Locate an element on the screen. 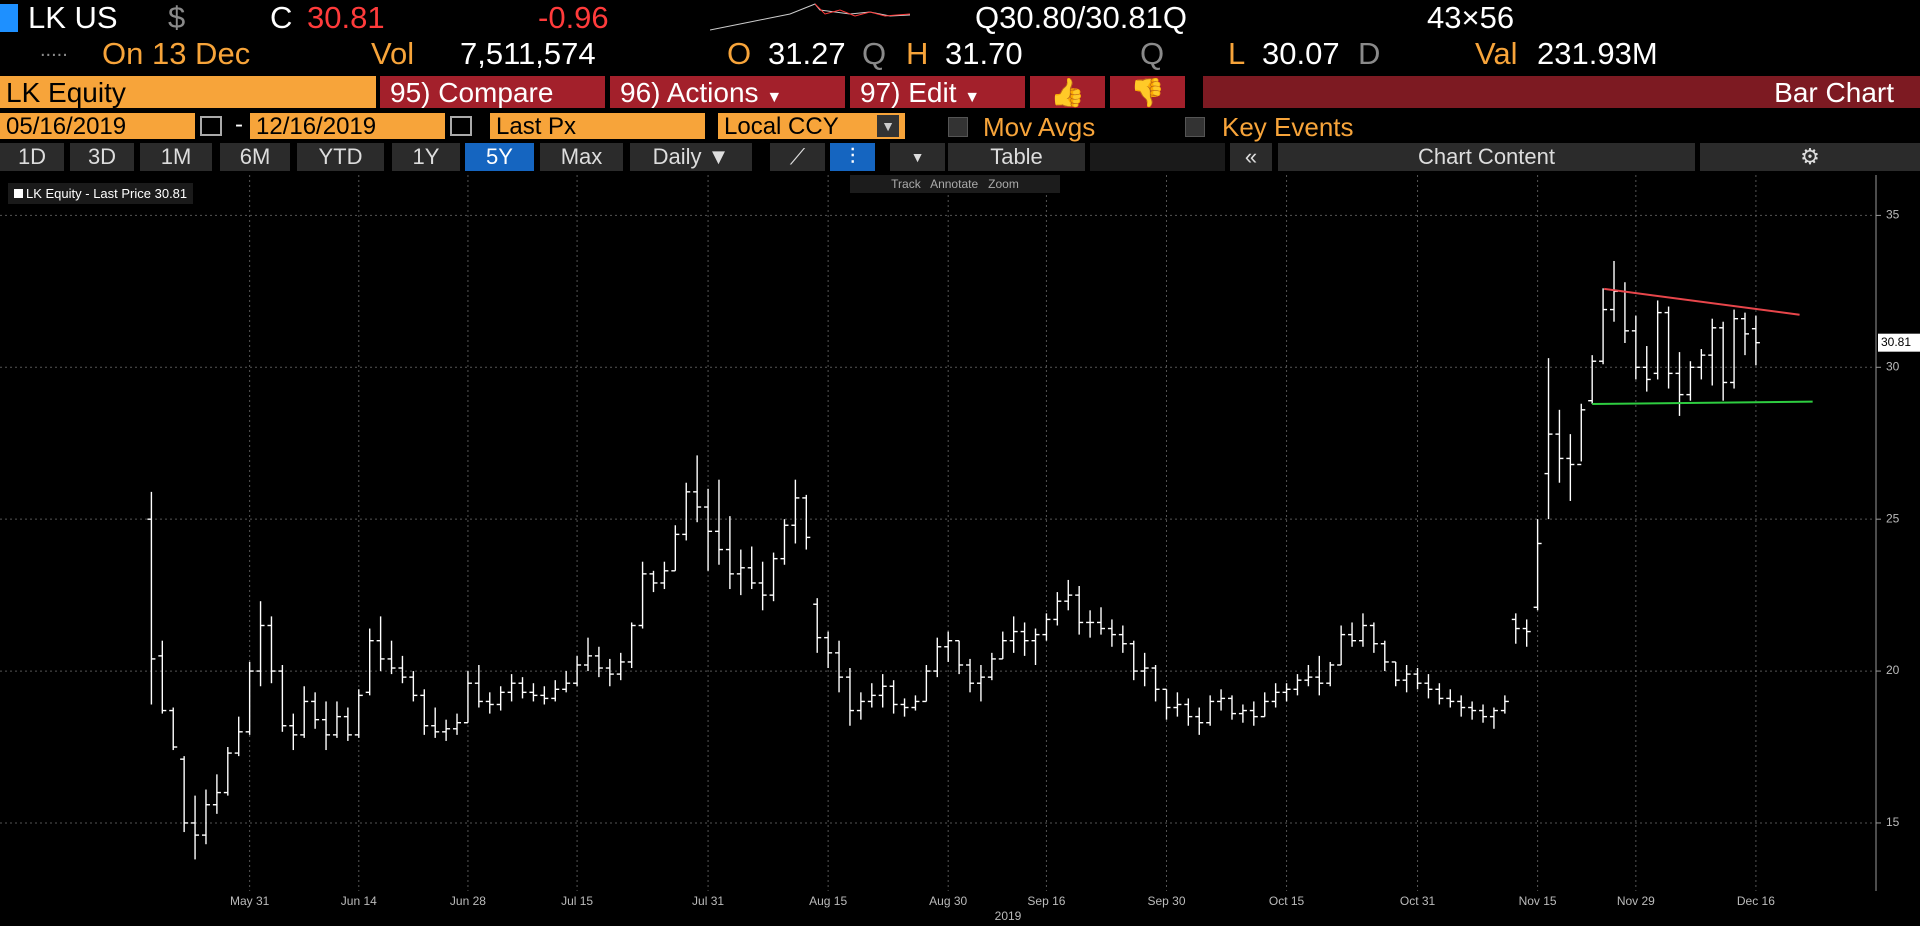  x-axis-label: 2019 is located at coordinates (1008, 916).